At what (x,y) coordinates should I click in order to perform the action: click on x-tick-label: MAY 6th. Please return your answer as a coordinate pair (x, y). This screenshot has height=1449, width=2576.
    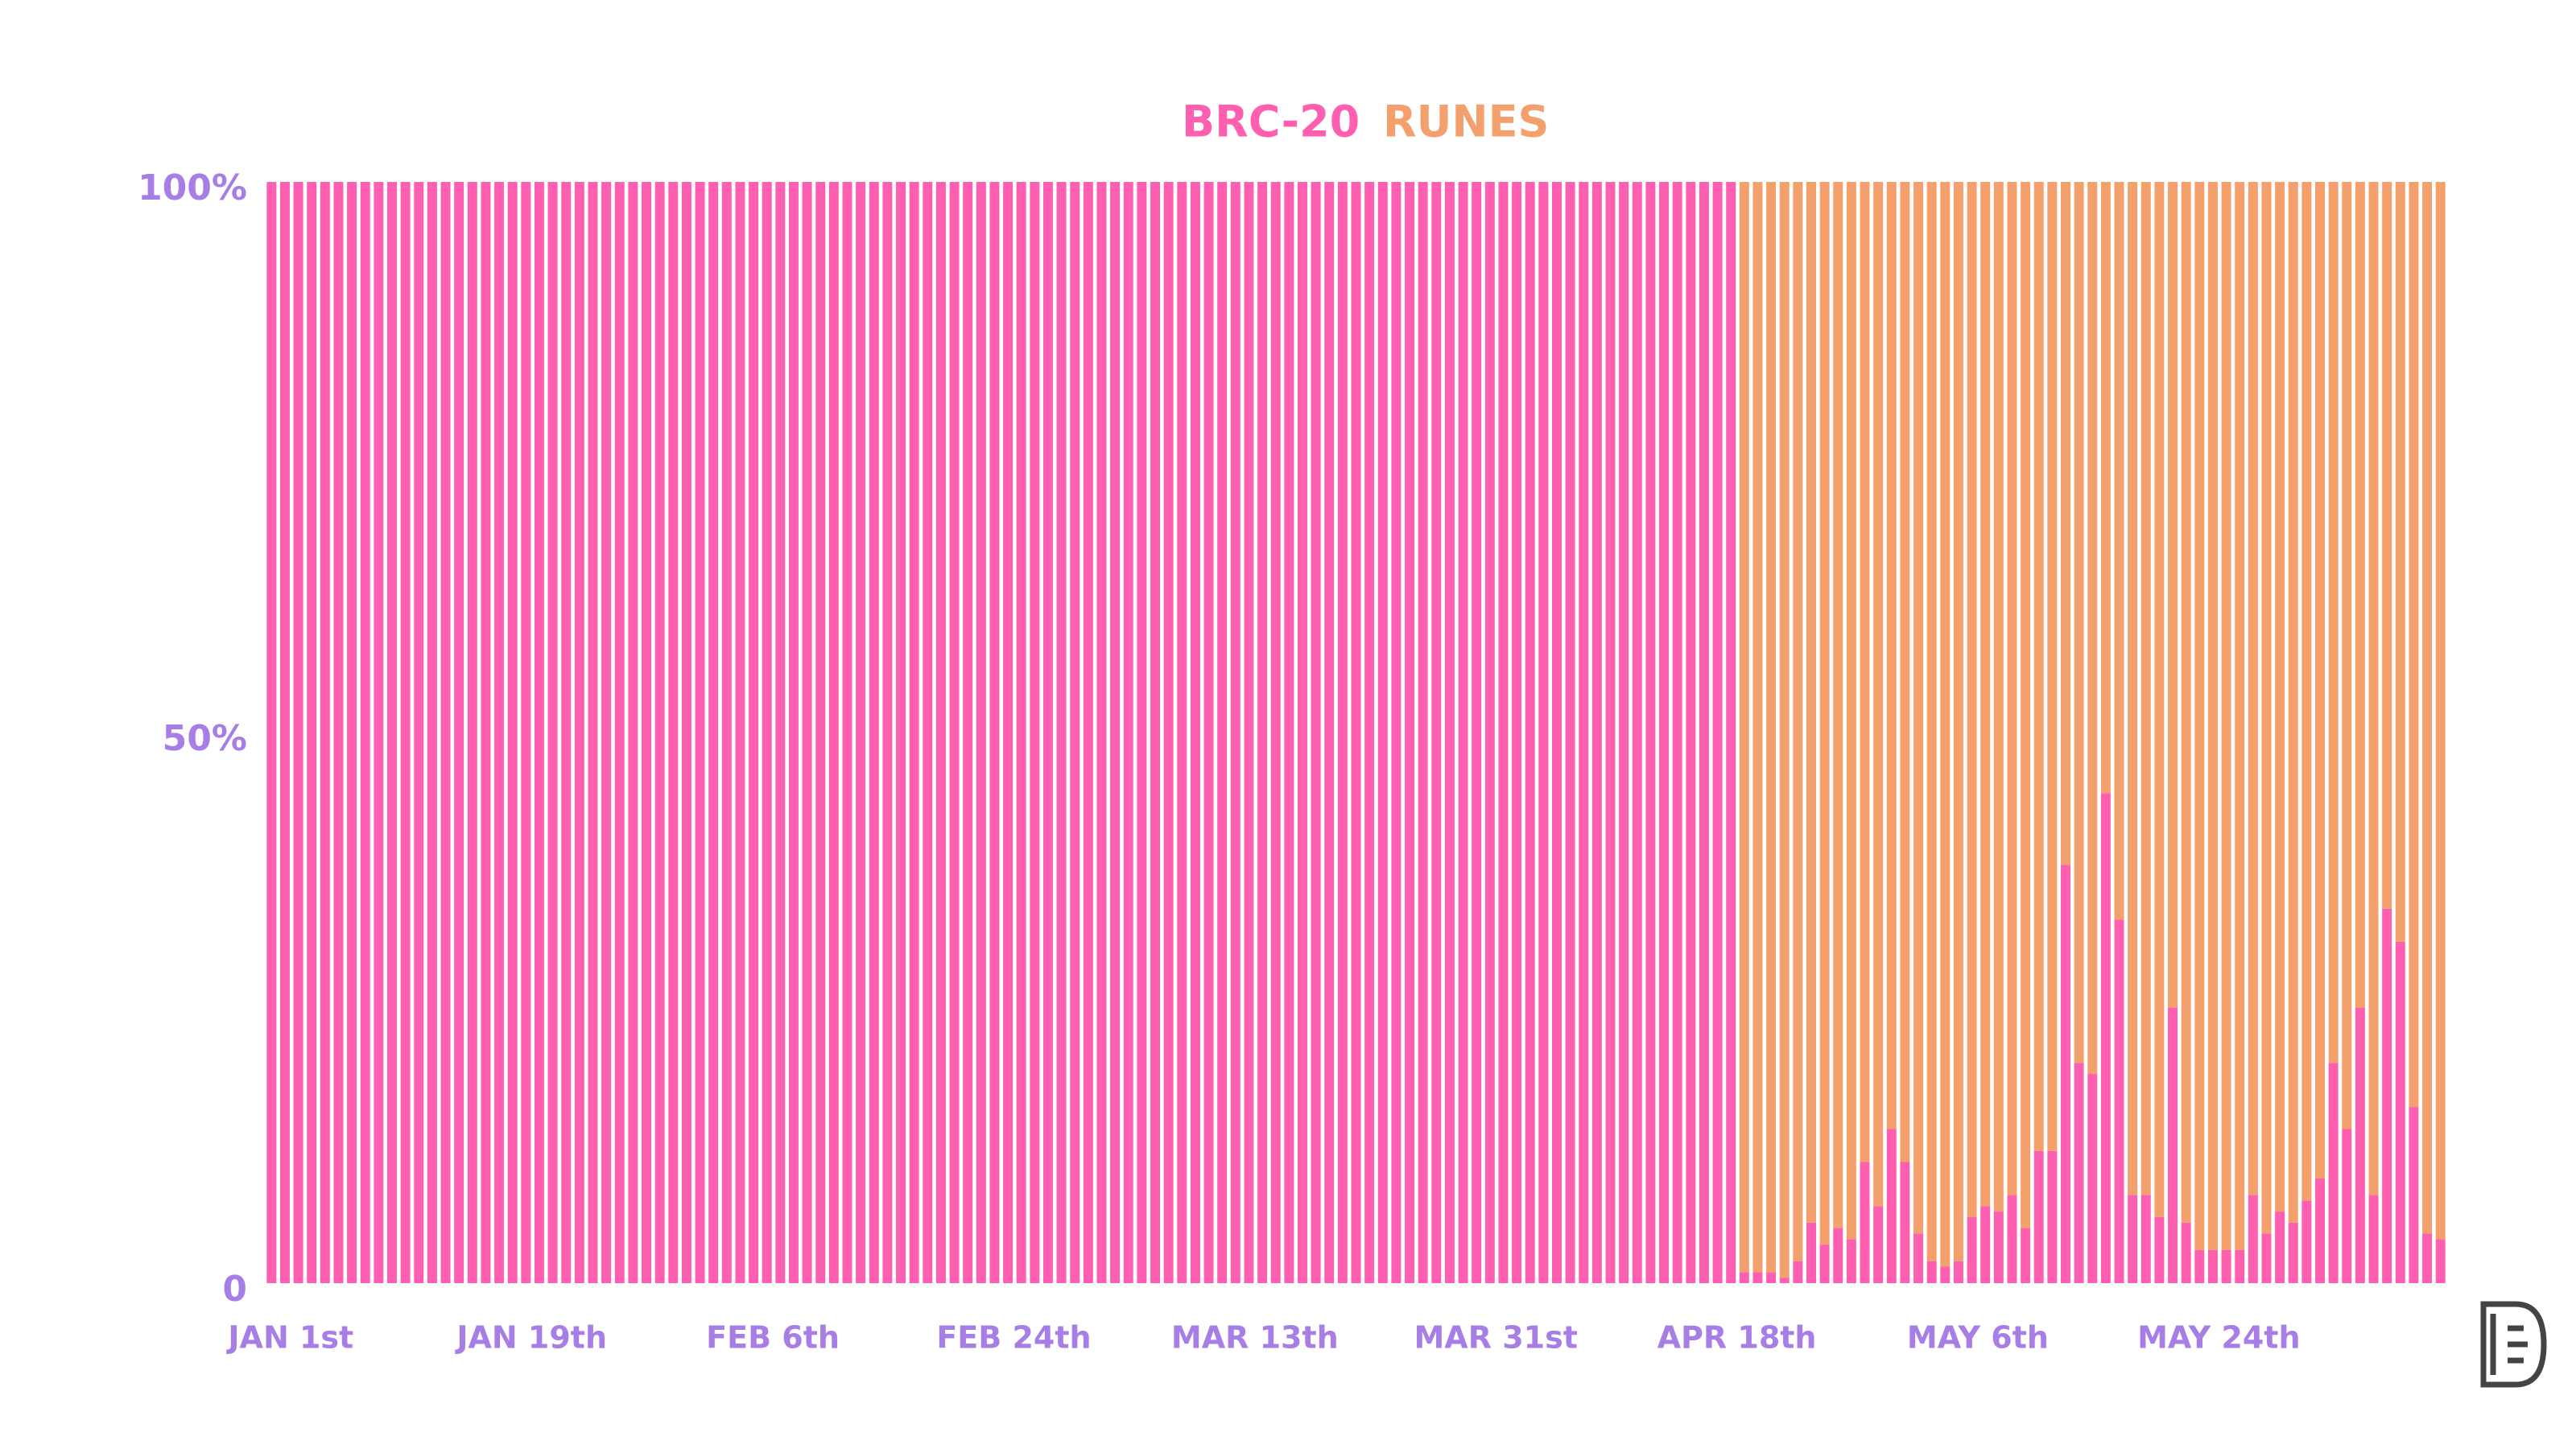
    Looking at the image, I should click on (1978, 1338).